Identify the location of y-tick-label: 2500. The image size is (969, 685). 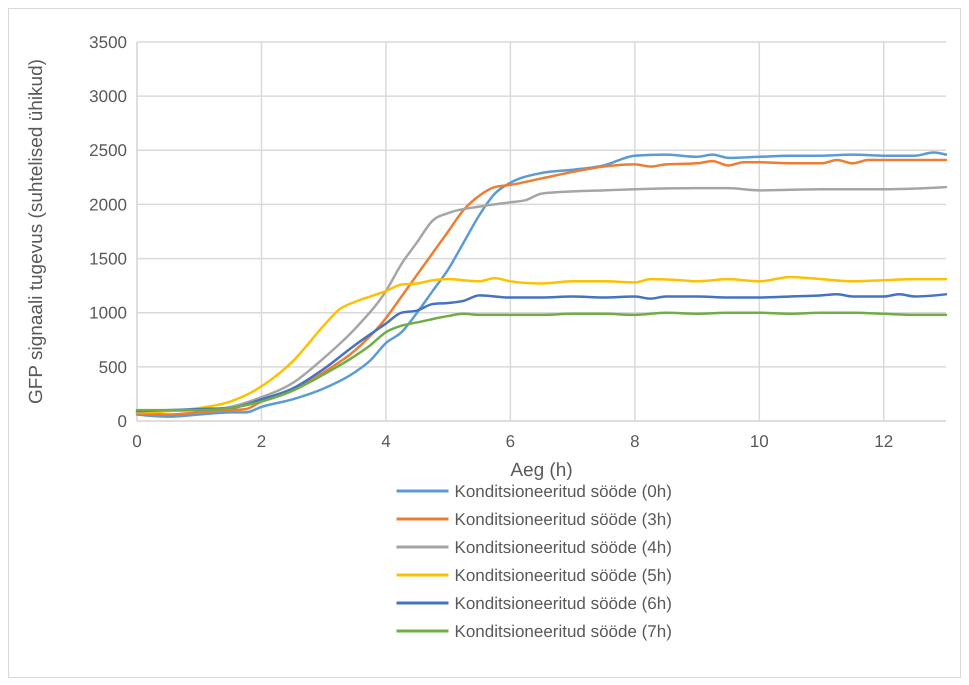
(108, 150).